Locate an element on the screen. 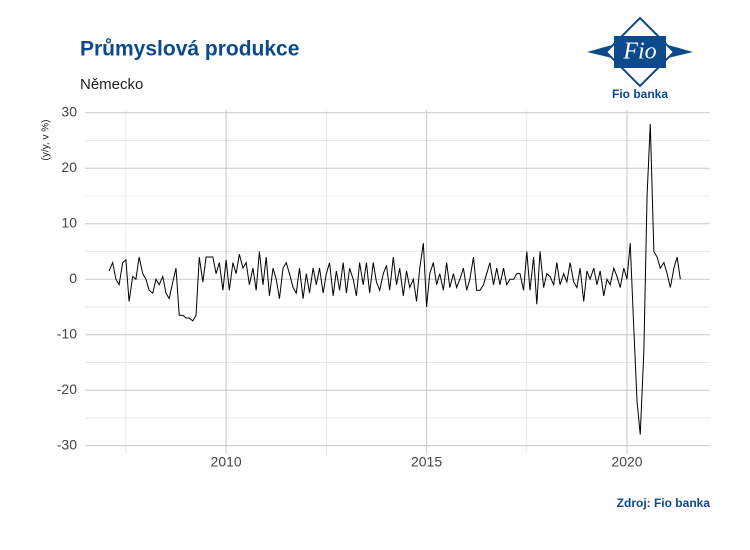 The height and width of the screenshot is (550, 750). y-tick-label: -20 is located at coordinates (67, 389).